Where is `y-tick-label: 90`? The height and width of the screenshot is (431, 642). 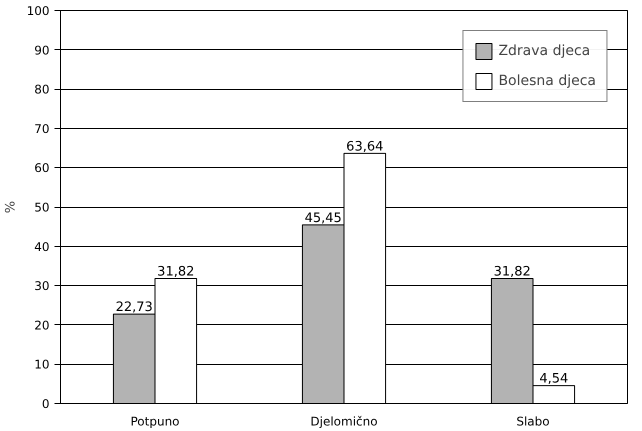 y-tick-label: 90 is located at coordinates (42, 50).